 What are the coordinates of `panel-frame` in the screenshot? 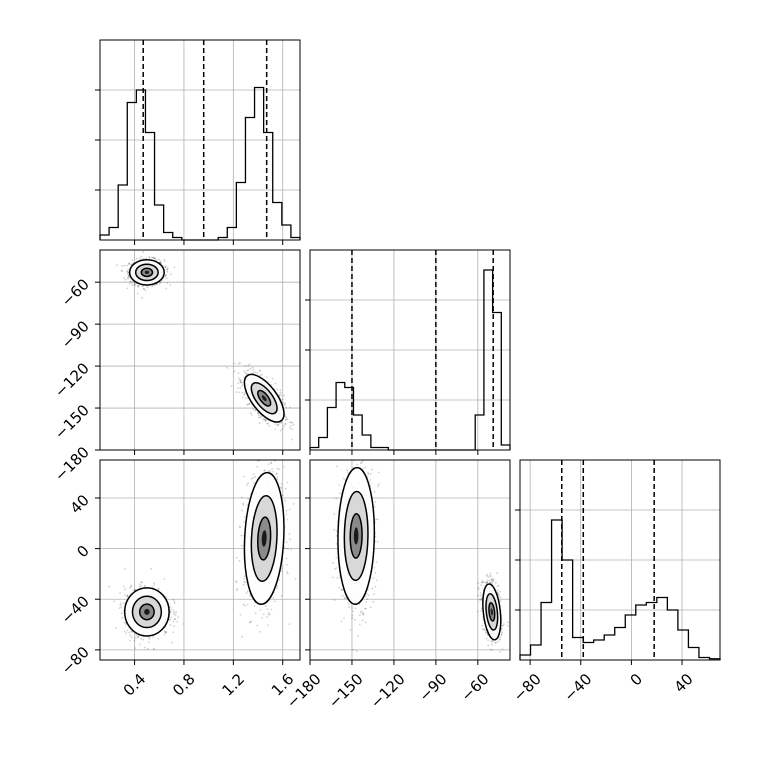 It's located at (200, 350).